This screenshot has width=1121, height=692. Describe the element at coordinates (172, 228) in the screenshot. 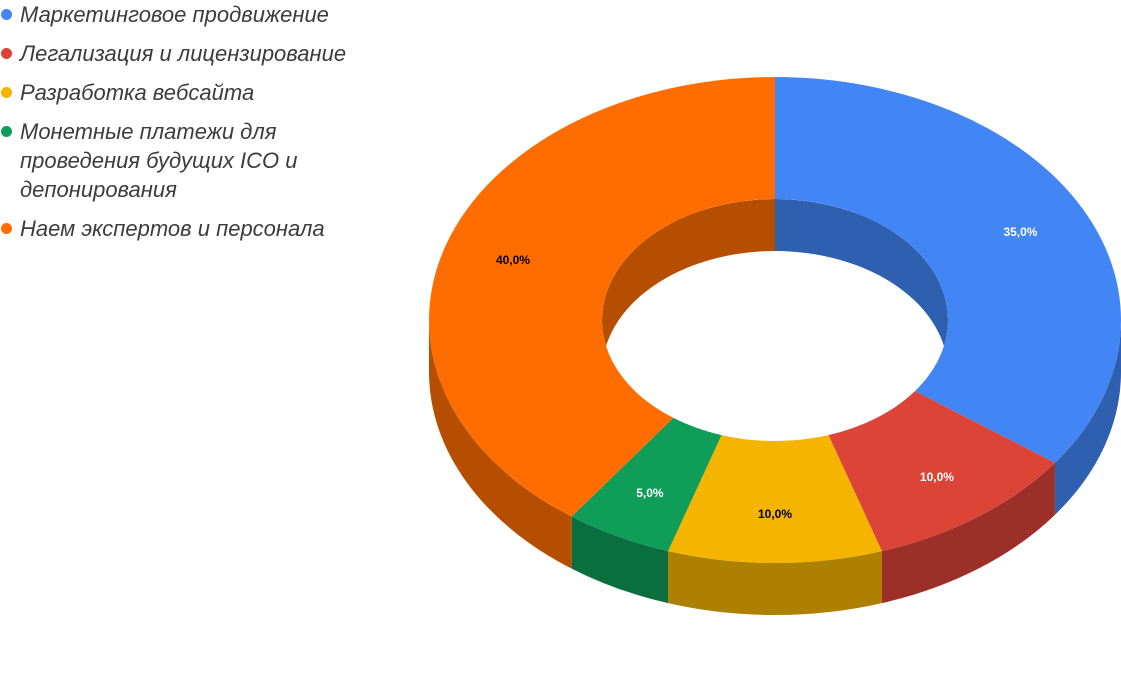

I see `legend-label: Наем экспертов и персонала` at that location.